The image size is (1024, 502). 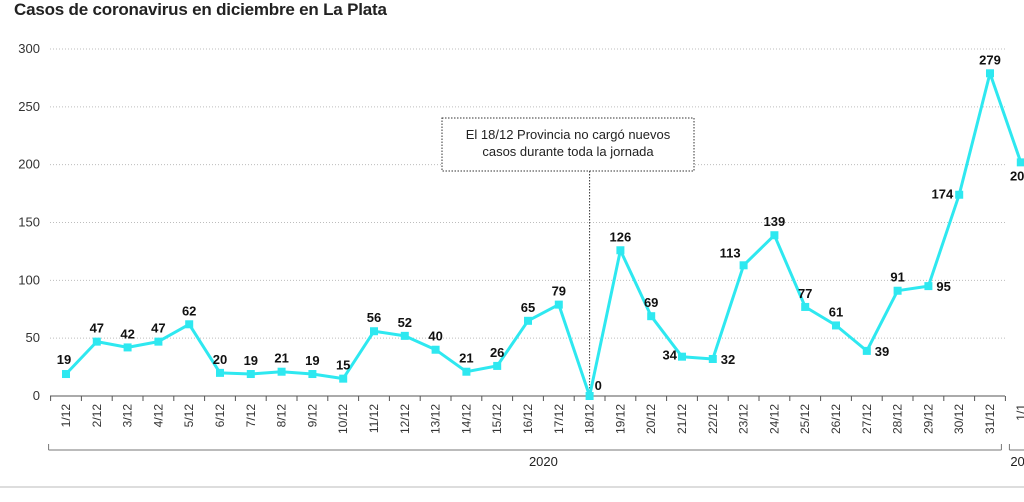 I want to click on x-tick-label: 22/12, so click(x=713, y=419).